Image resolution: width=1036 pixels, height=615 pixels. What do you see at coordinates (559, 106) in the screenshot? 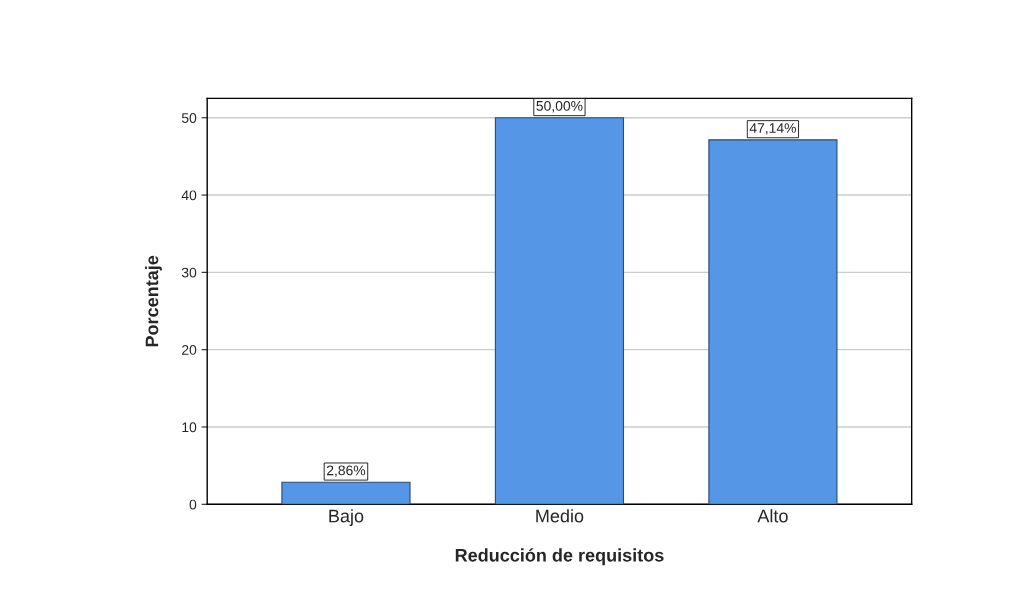
I see `data-label: 50,00%` at bounding box center [559, 106].